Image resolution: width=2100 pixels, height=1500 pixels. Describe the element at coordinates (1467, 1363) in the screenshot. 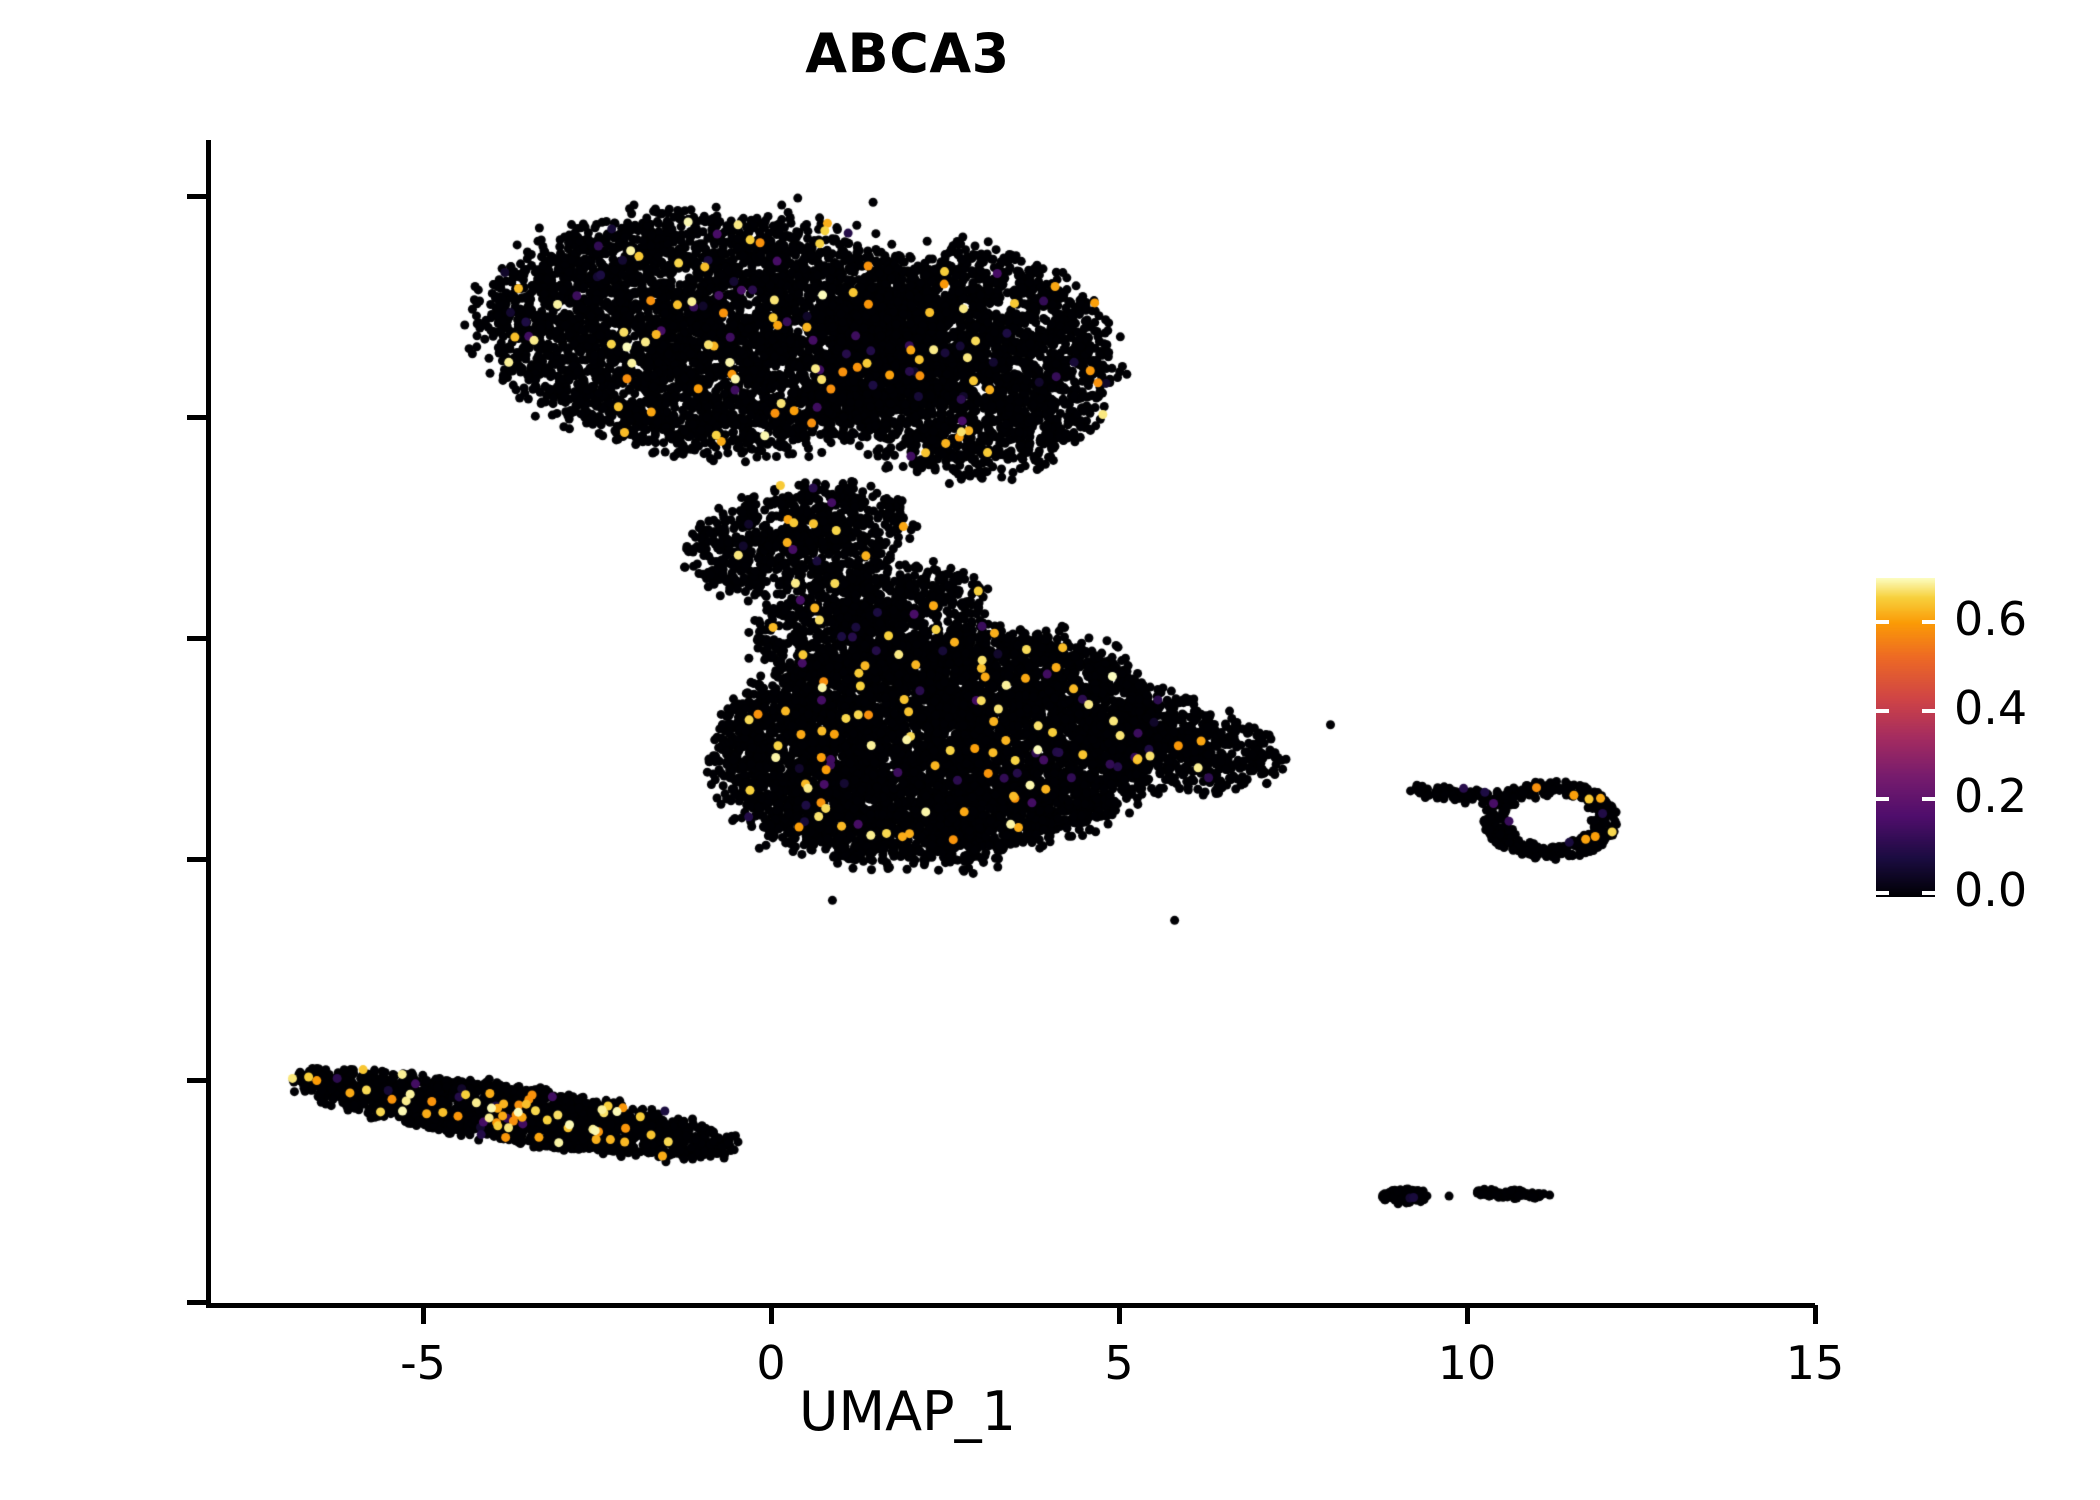

I see `x-tick-label-10: 10` at that location.